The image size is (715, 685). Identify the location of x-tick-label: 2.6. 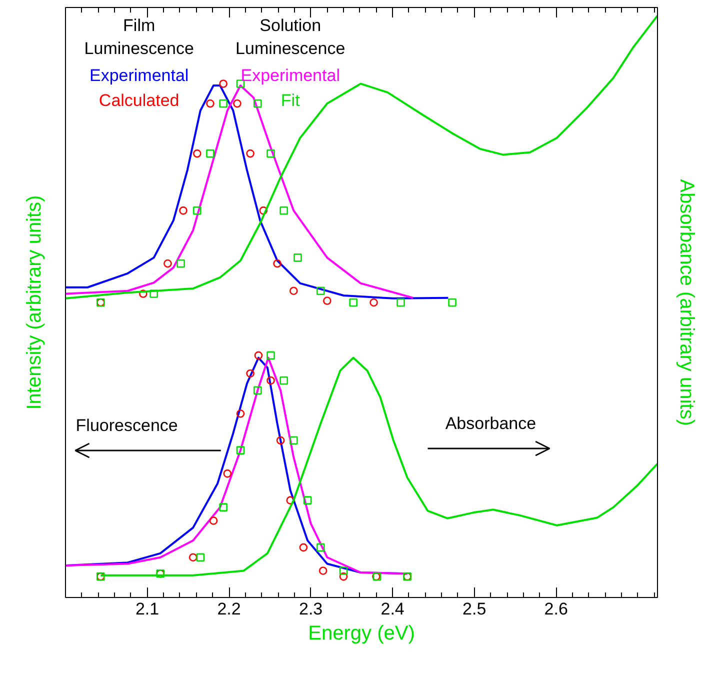
(556, 609).